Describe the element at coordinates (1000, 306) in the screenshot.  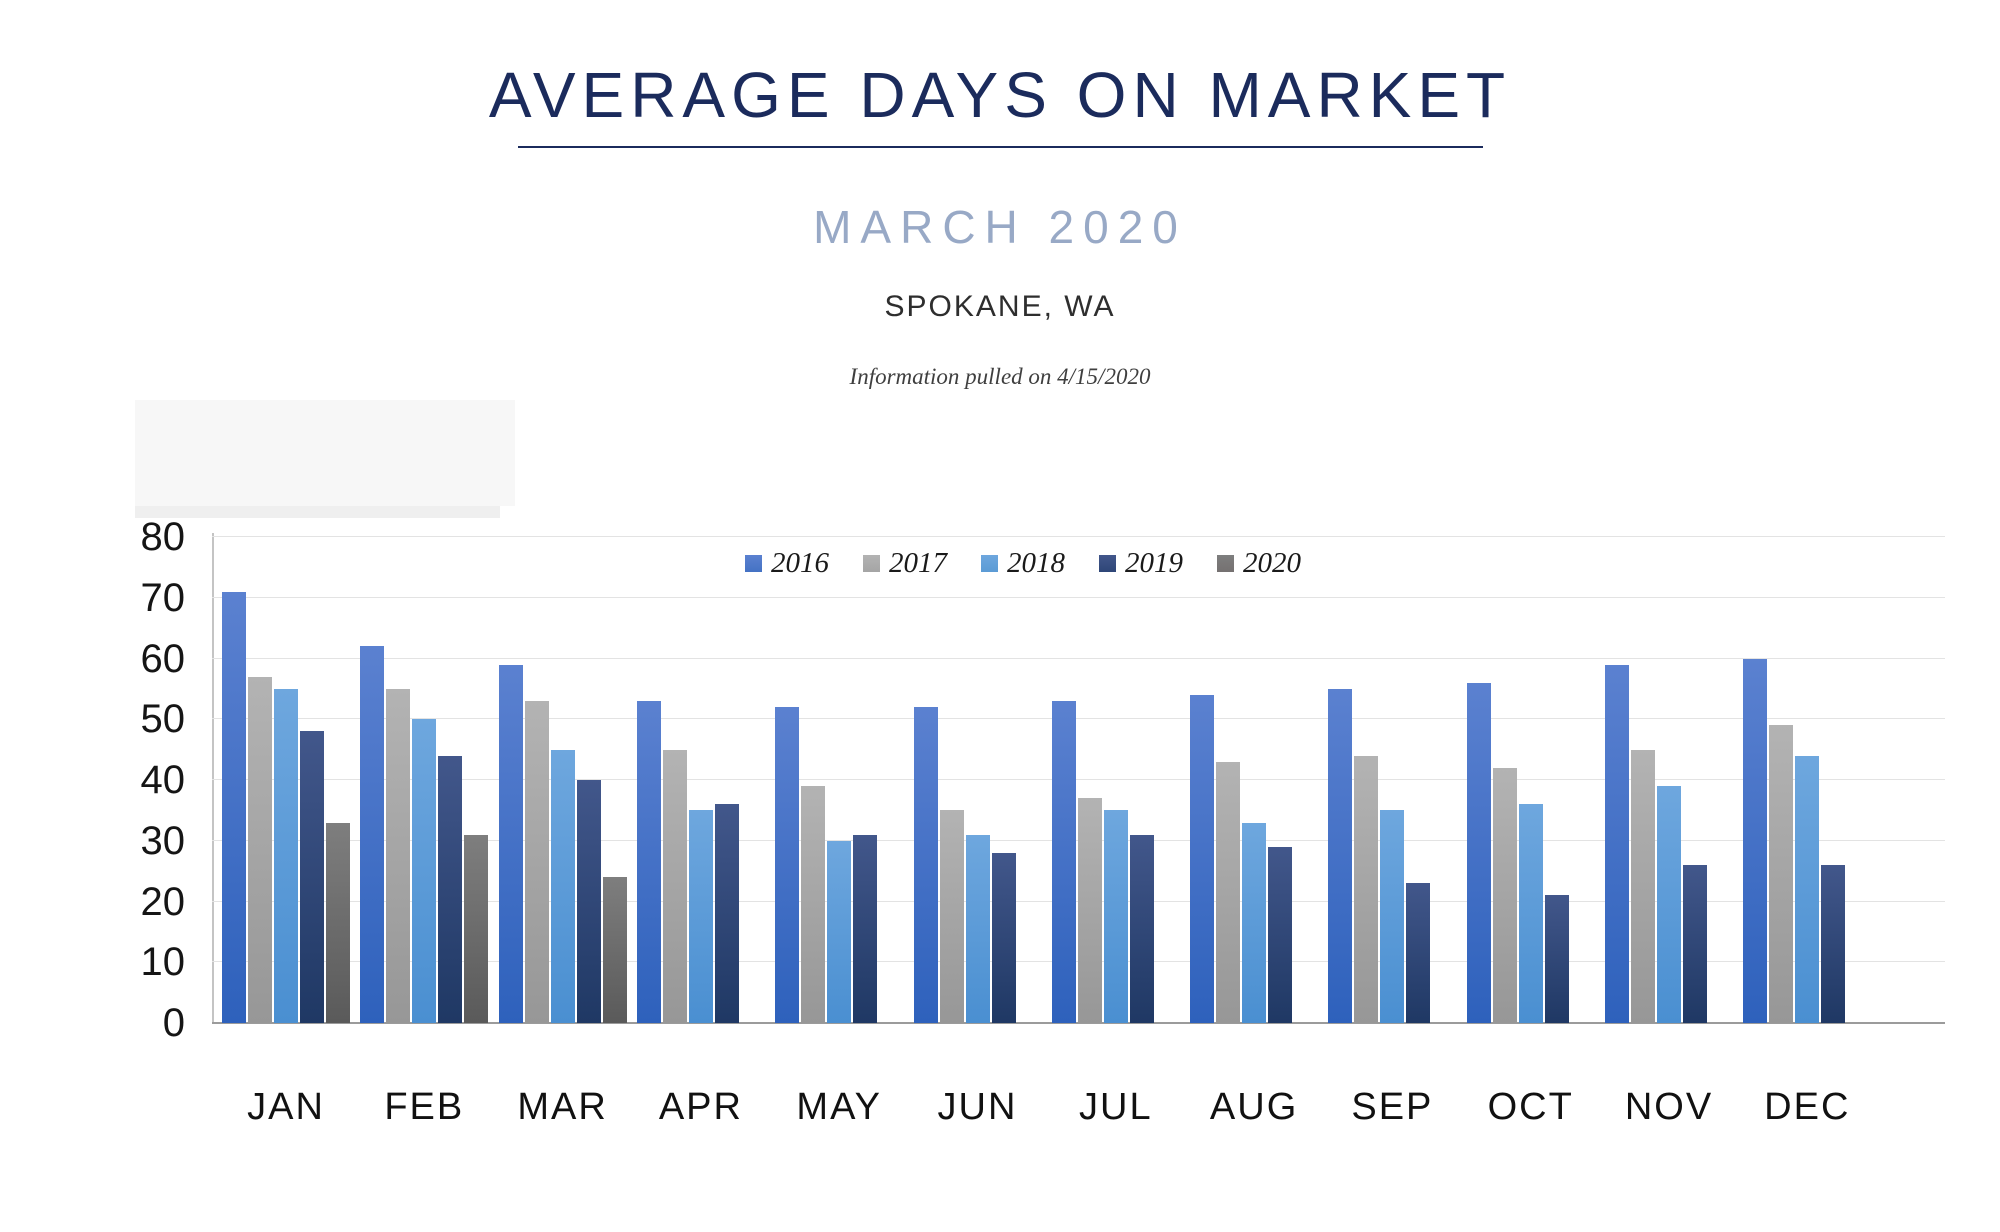
I see `chart-location: SPOKANE, WA` at that location.